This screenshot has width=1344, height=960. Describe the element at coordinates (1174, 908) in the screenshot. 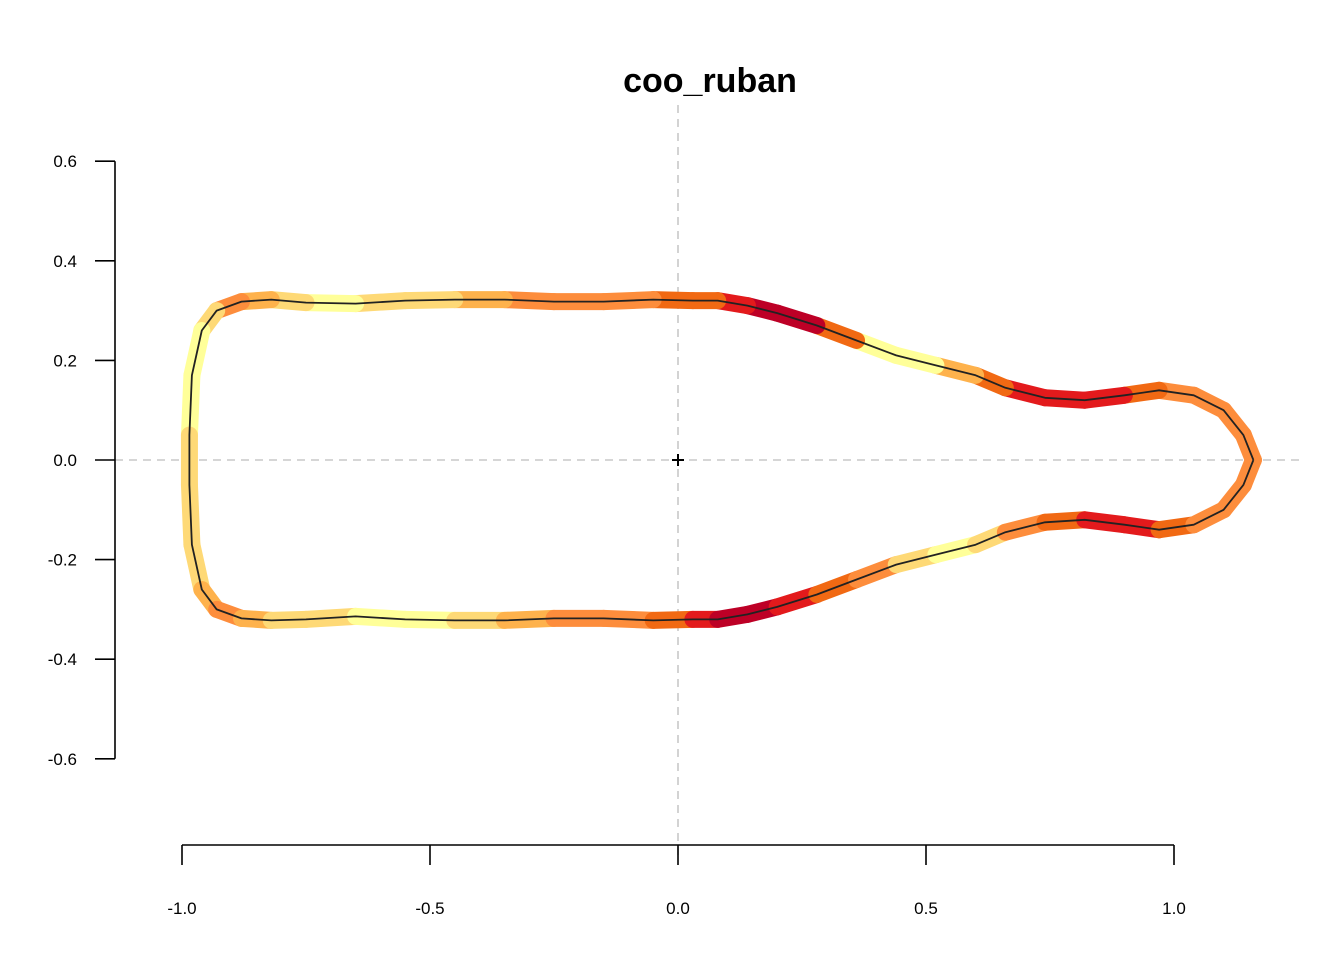

I see `x-tick-label: 1.0` at that location.